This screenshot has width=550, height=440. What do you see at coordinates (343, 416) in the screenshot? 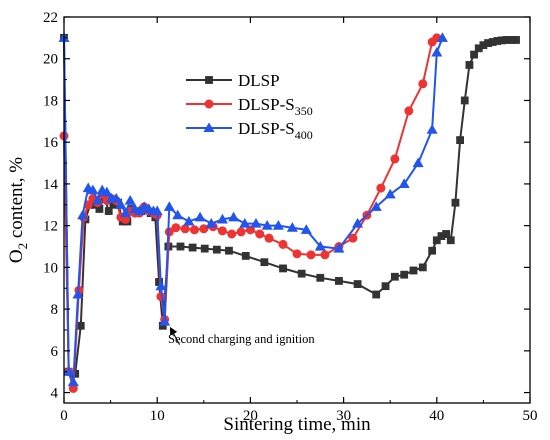
I see `x-tick-label: 30` at bounding box center [343, 416].